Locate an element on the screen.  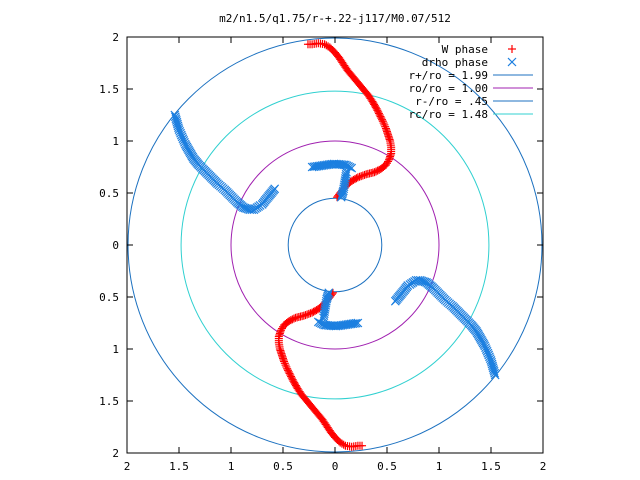
legend-label: ro/ro = 1.00 is located at coordinates (448, 88).